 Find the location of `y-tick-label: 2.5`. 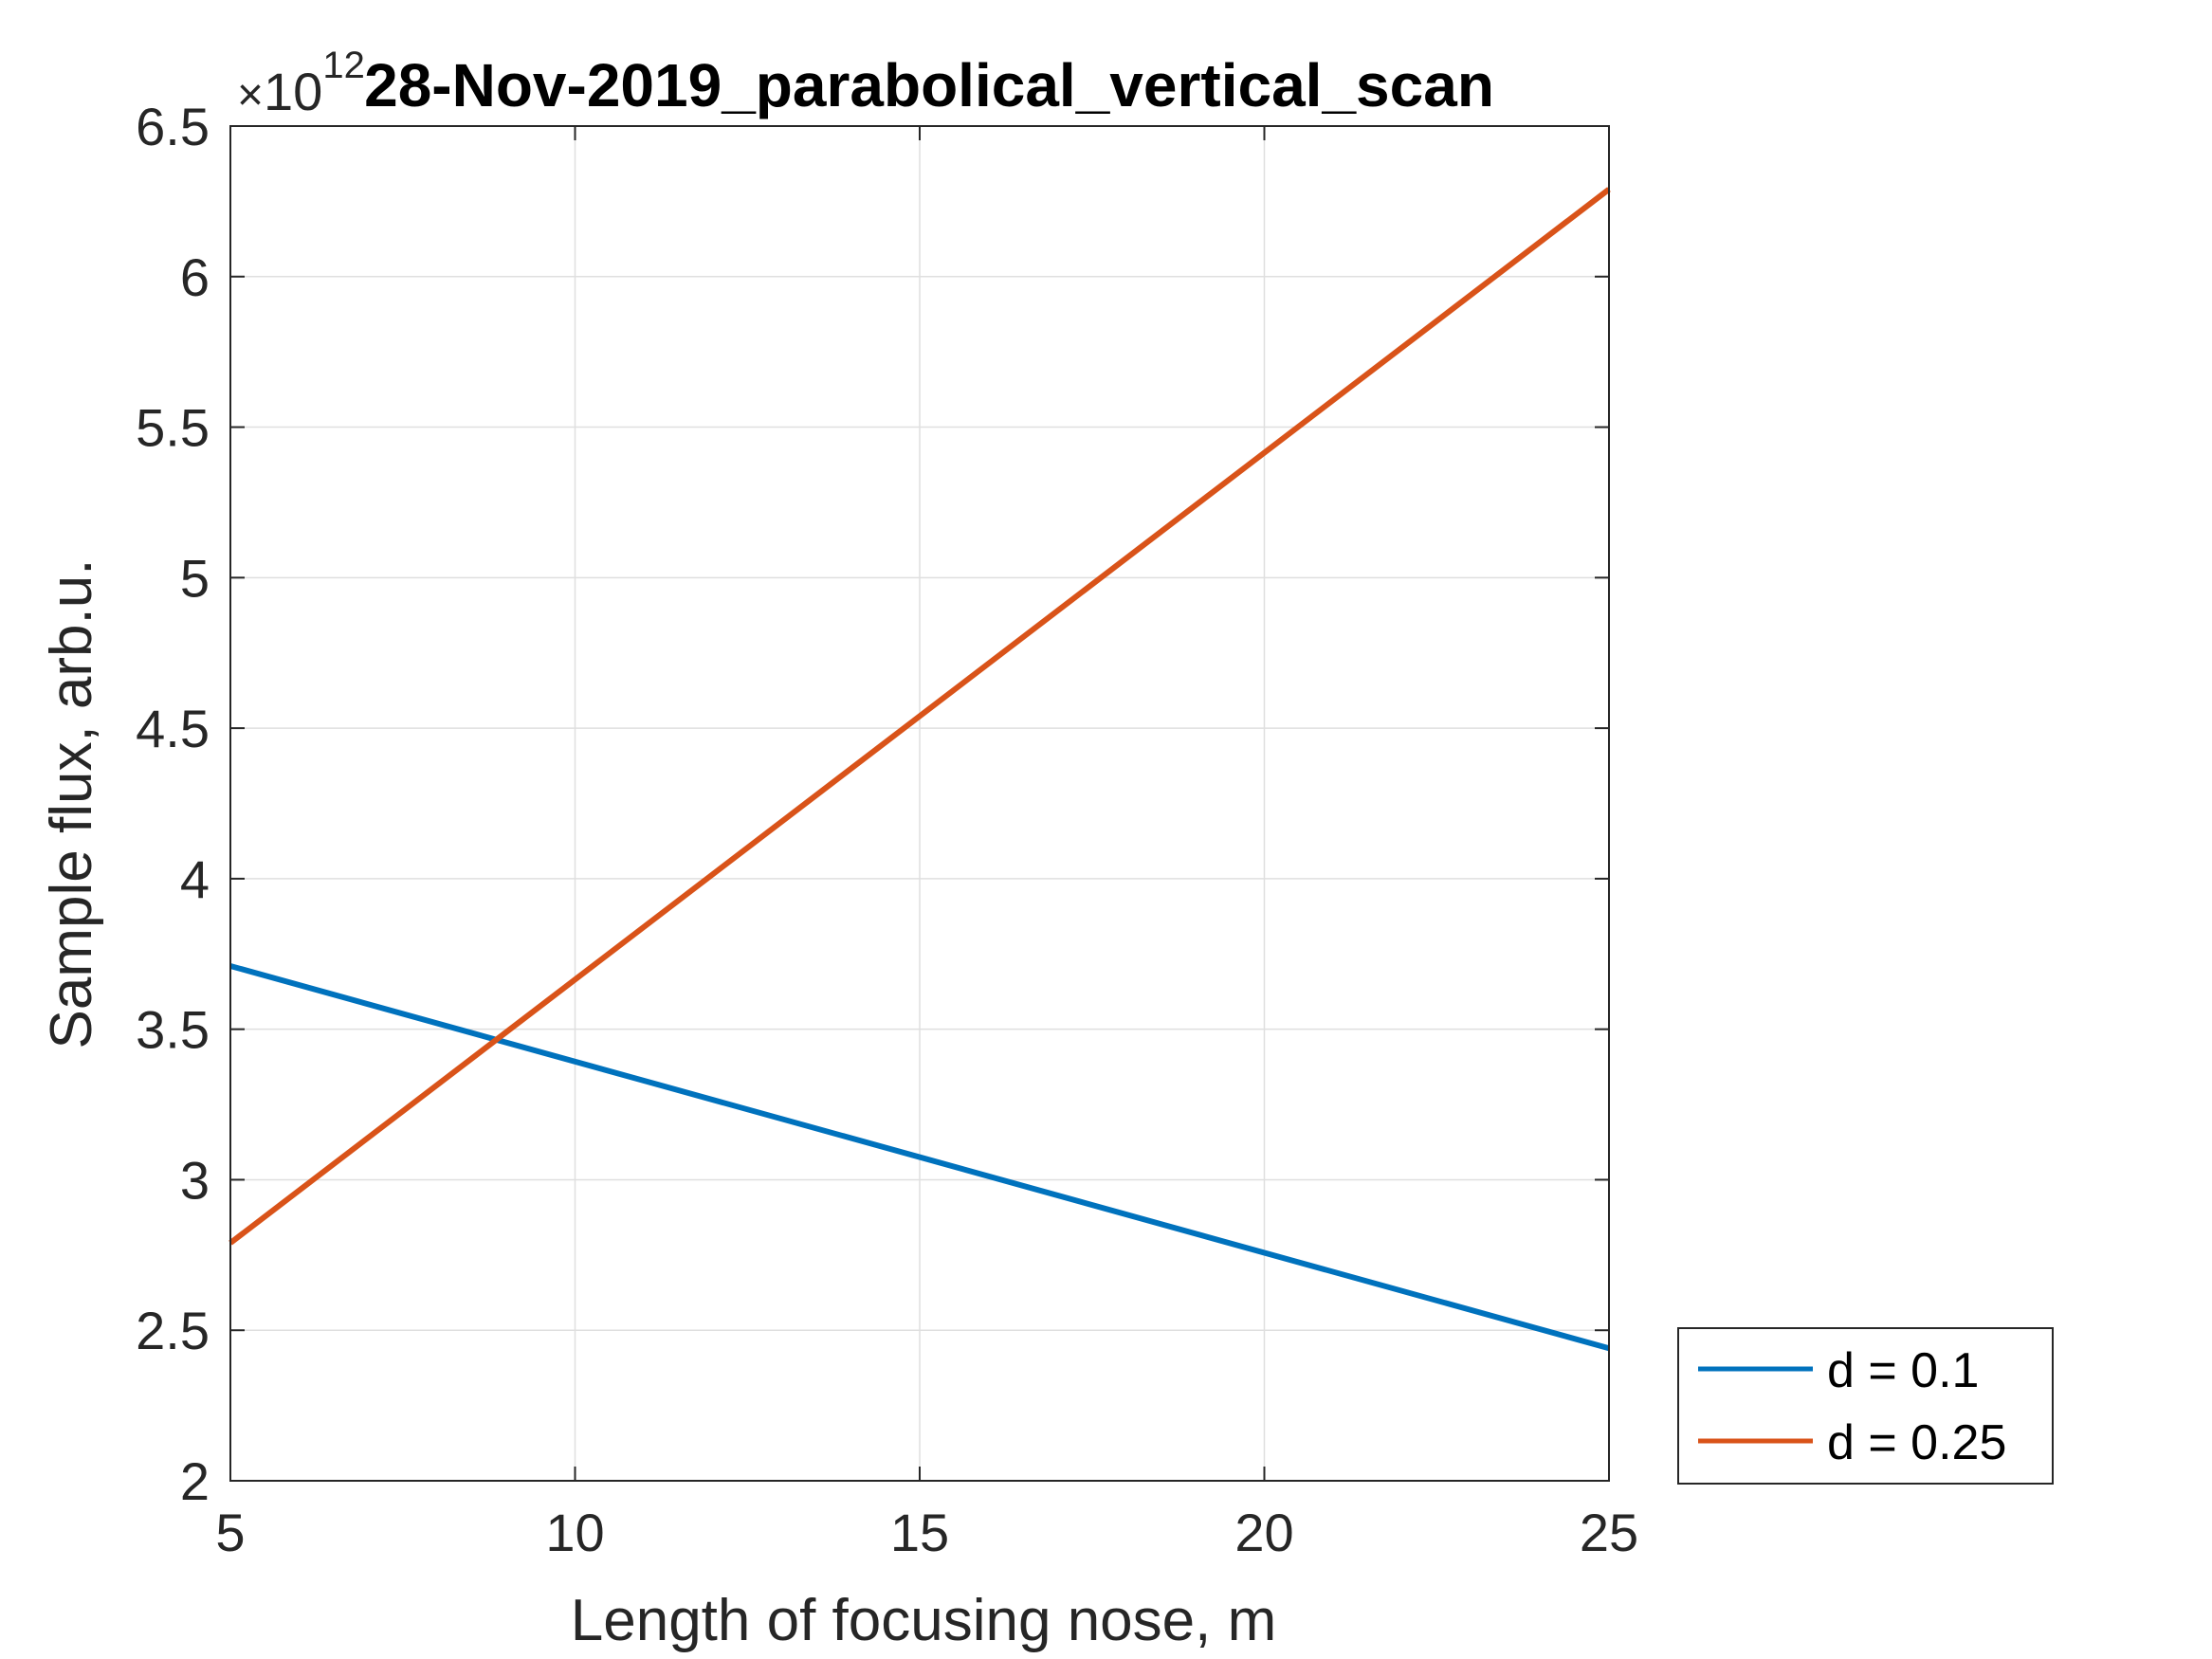

y-tick-label: 2.5 is located at coordinates (173, 1330).